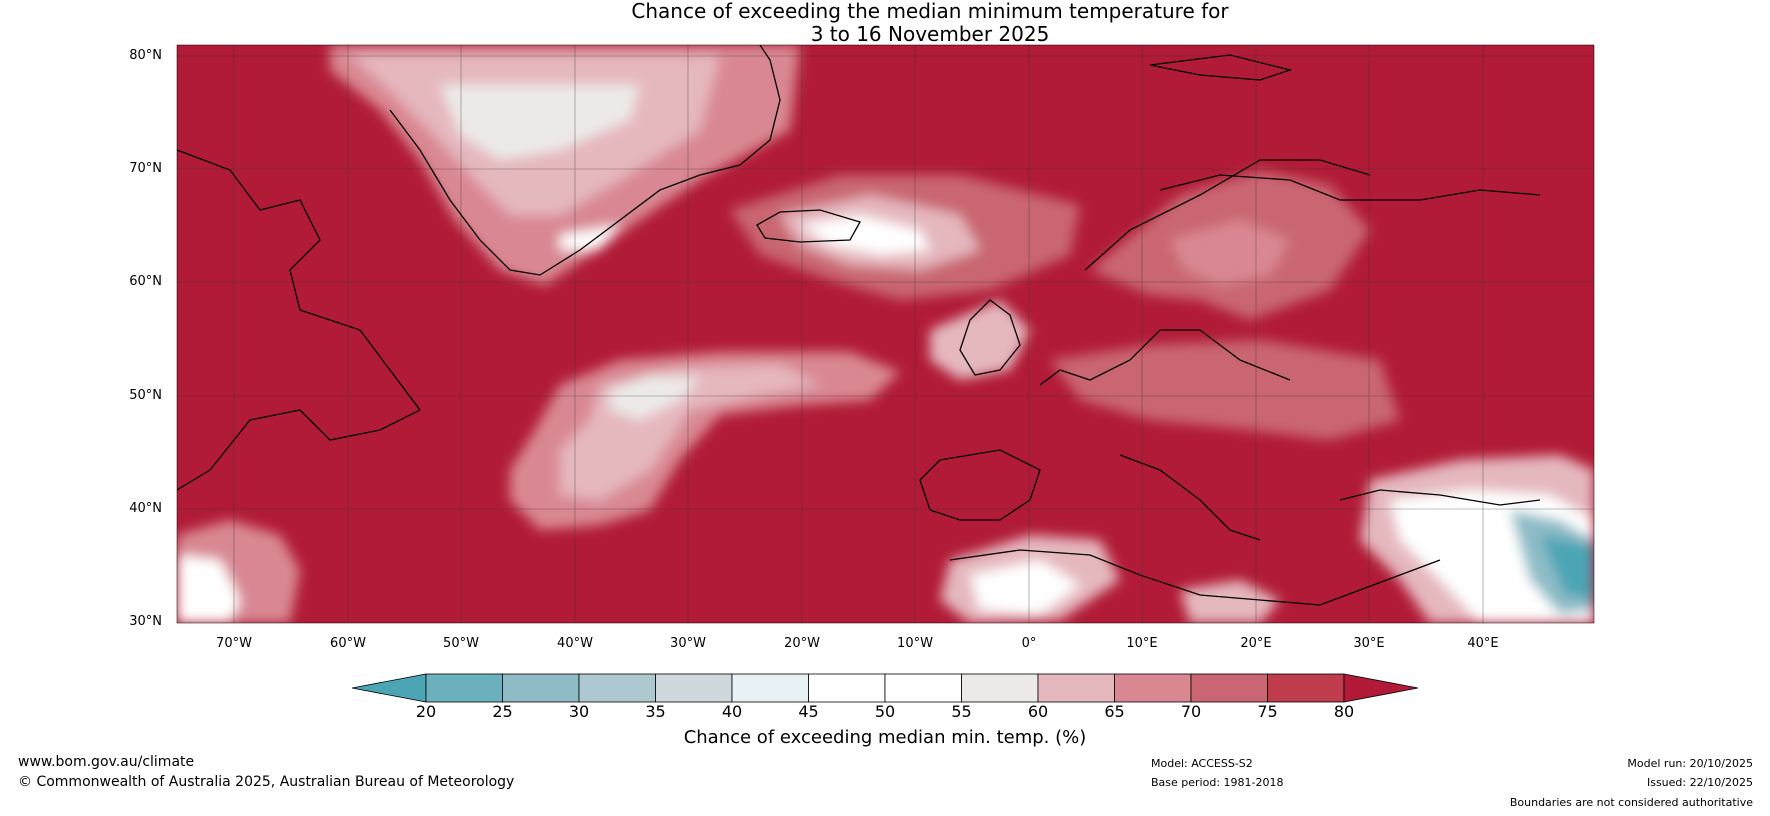 The width and height of the screenshot is (1770, 816). I want to click on colorbar-tick-label: 60, so click(1038, 711).